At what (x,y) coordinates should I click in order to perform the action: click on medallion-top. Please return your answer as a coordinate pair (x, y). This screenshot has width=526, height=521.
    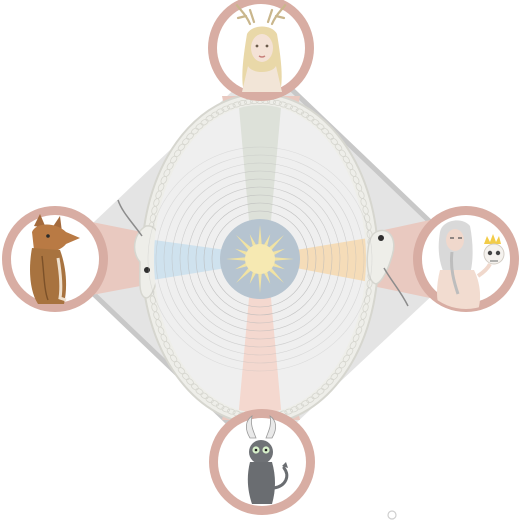
    Looking at the image, I should click on (261, 50).